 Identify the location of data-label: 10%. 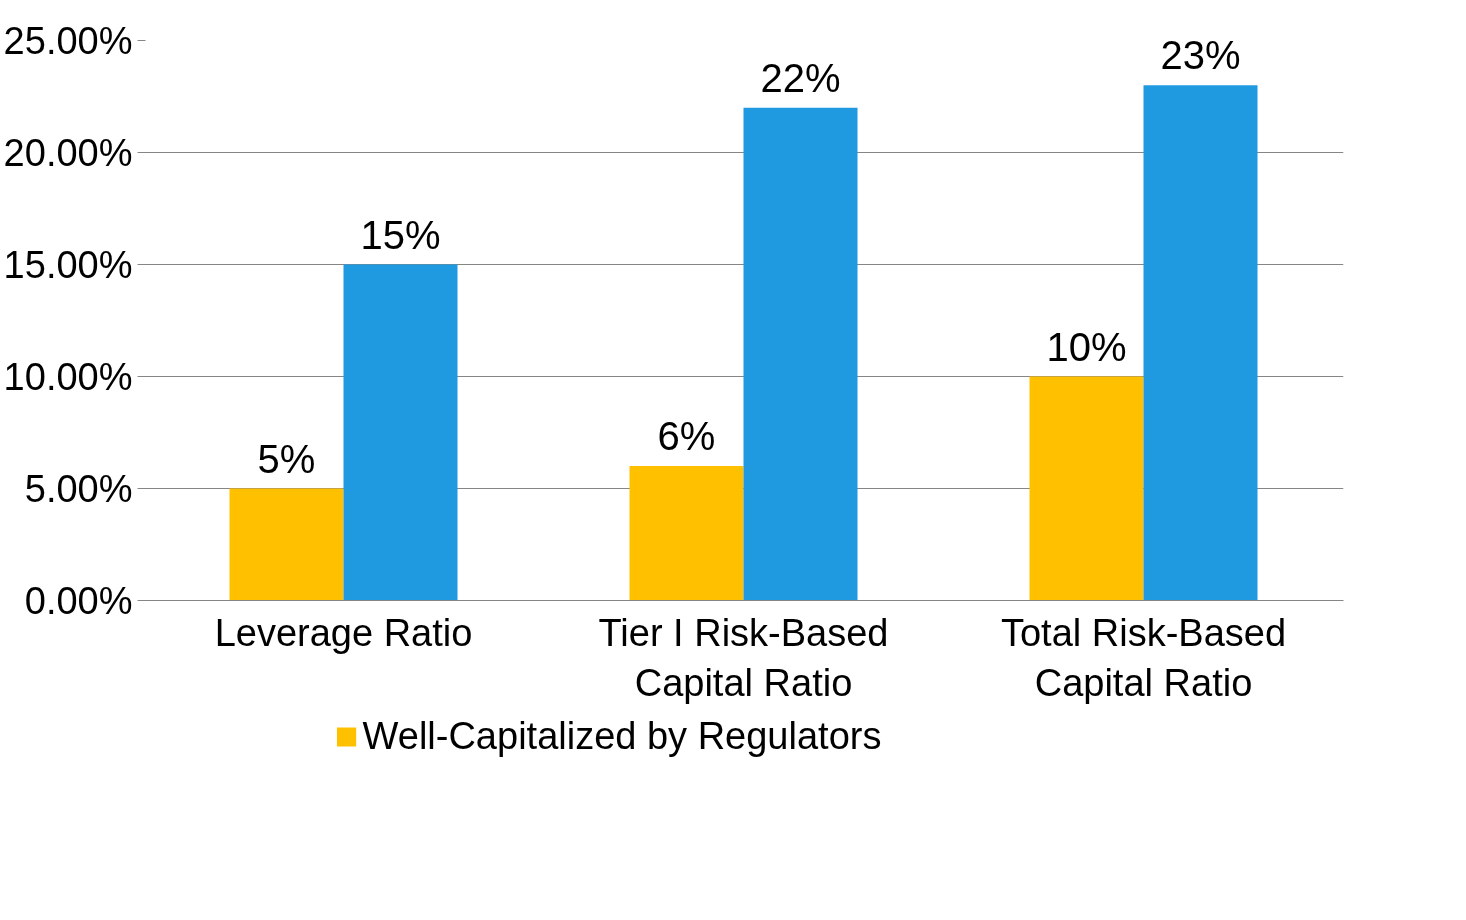
(1086, 346).